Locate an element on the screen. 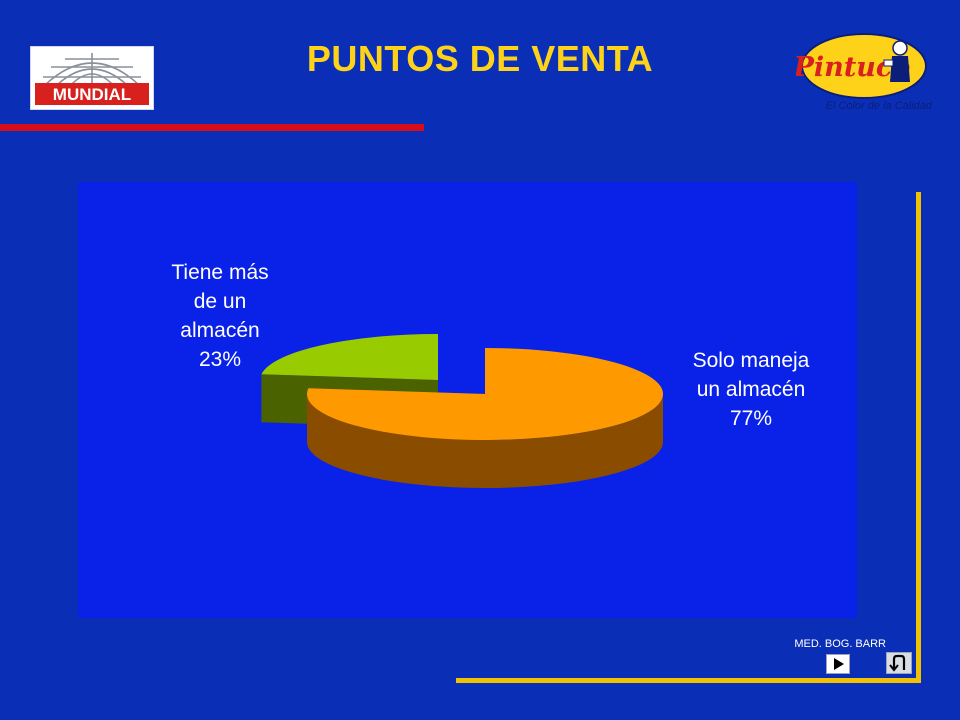 The width and height of the screenshot is (960, 720). mundial-logo: MUNDIAL is located at coordinates (92, 78).